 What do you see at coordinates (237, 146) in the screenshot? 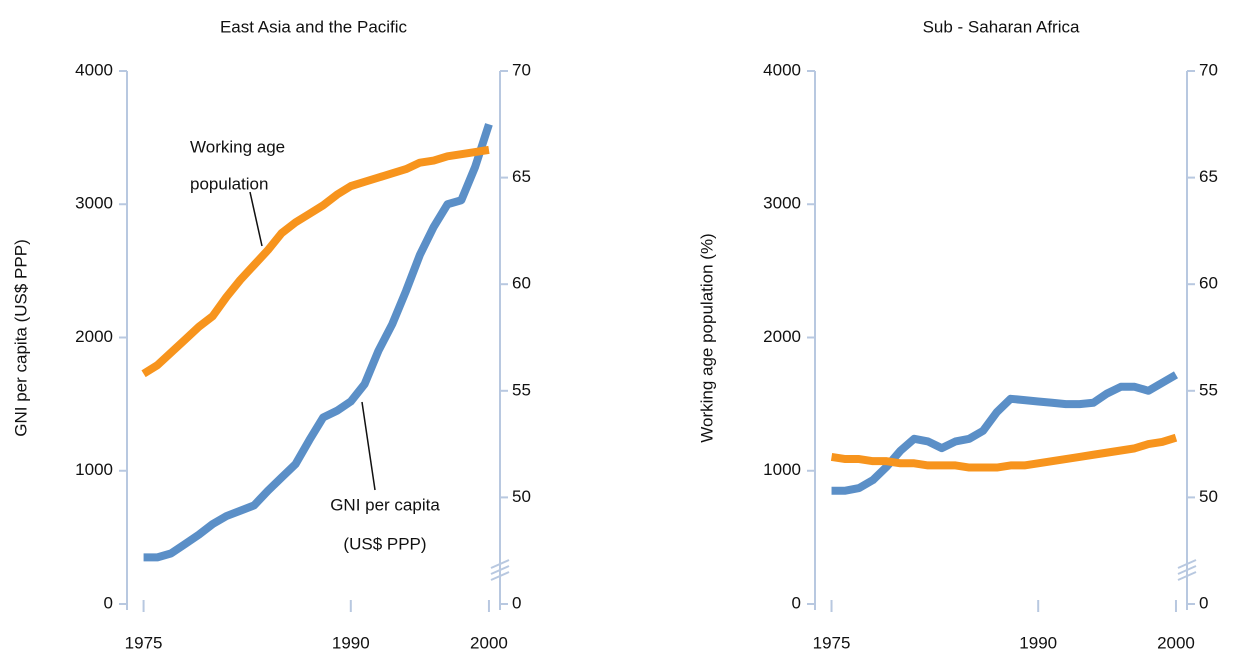
I see `annotation: Working age` at bounding box center [237, 146].